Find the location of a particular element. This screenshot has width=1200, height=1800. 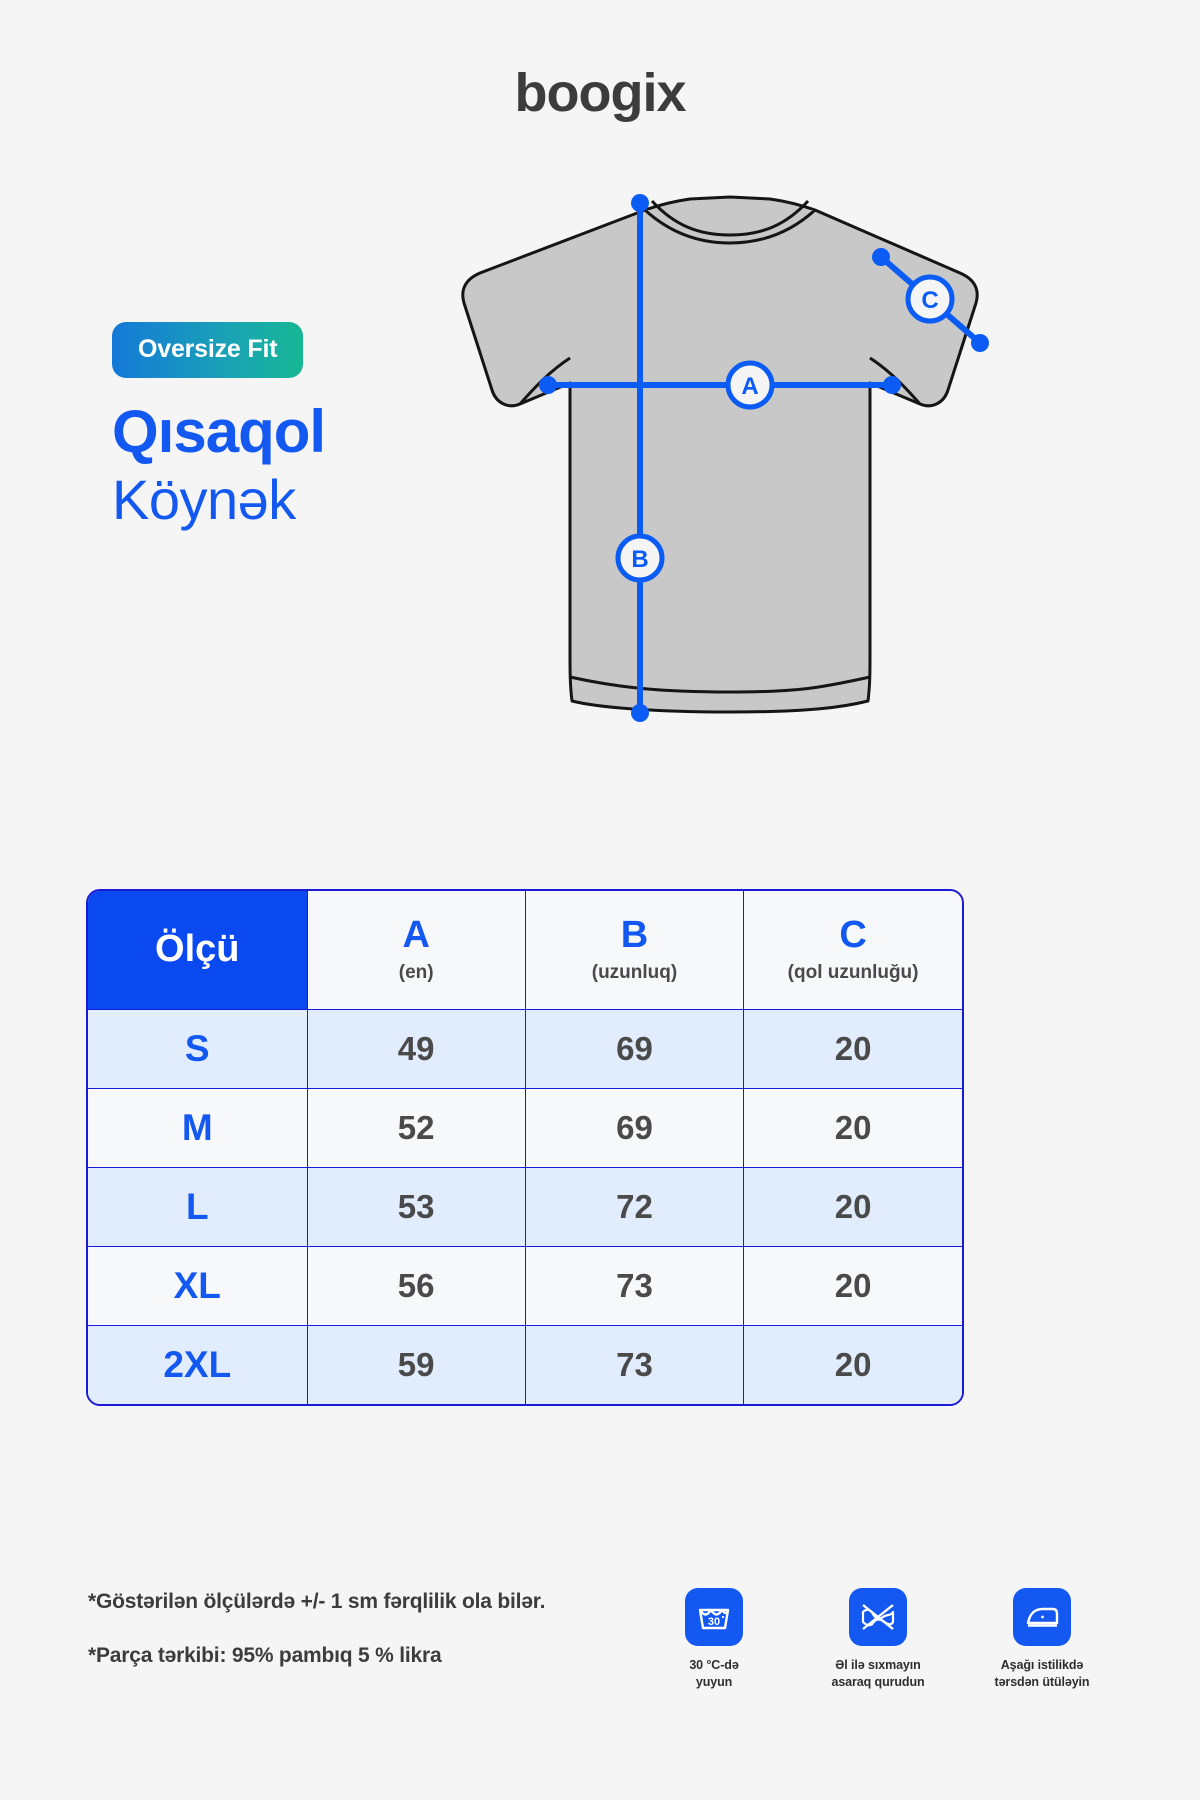

care-label-iron: Aşağı istilikdə tərsdən ütüləyin is located at coordinates (1042, 1673).